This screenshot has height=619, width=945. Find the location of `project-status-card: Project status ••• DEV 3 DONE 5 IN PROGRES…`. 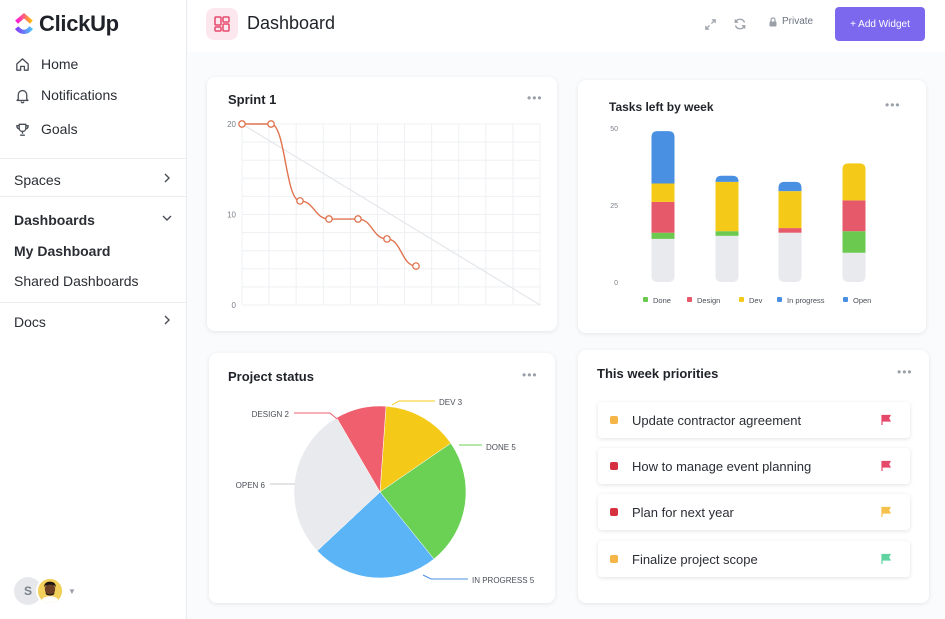

project-status-card: Project status ••• DEV 3 DONE 5 IN PROGRES… is located at coordinates (382, 478).